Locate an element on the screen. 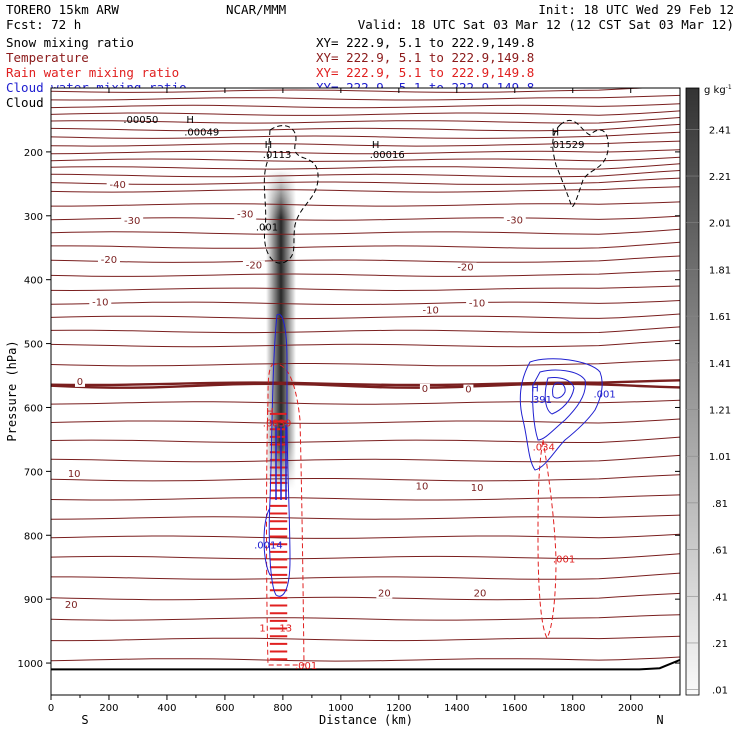 The width and height of the screenshot is (740, 740). colorbar-label: .01 is located at coordinates (720, 691).